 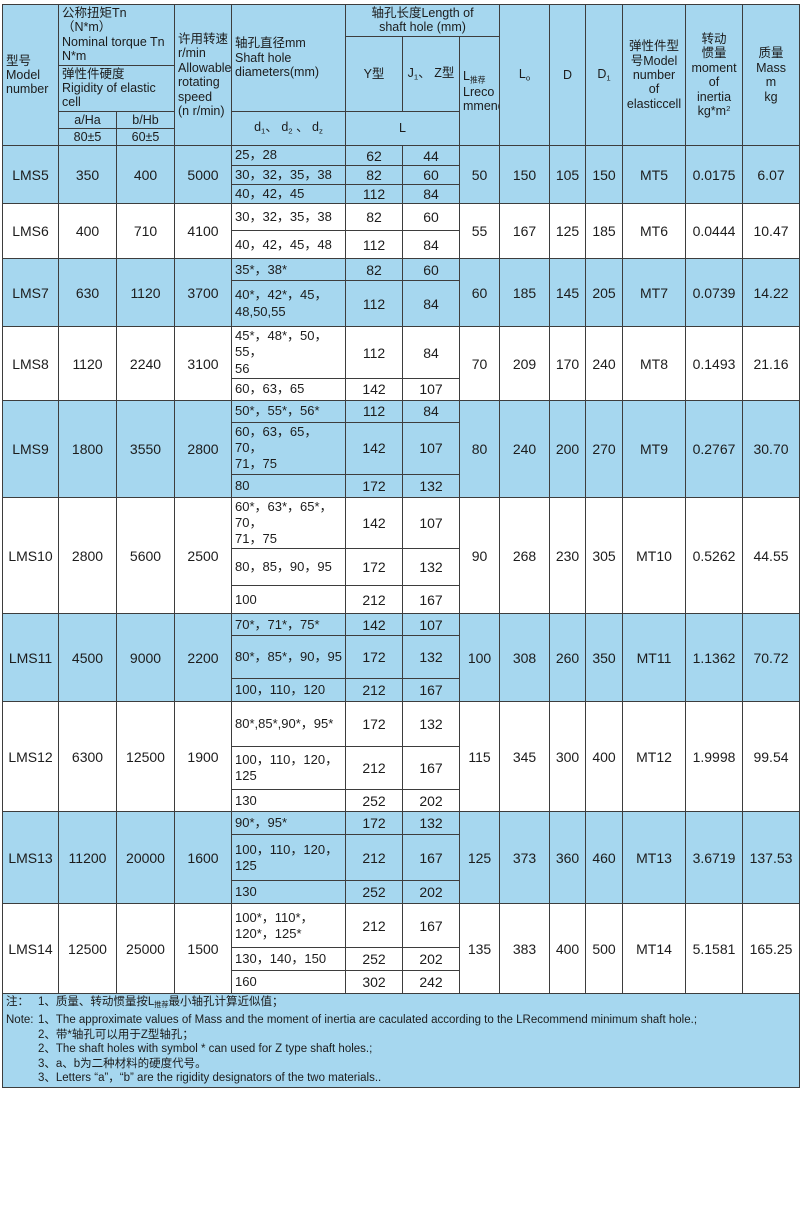 What do you see at coordinates (568, 658) in the screenshot?
I see `cell-d: 260` at bounding box center [568, 658].